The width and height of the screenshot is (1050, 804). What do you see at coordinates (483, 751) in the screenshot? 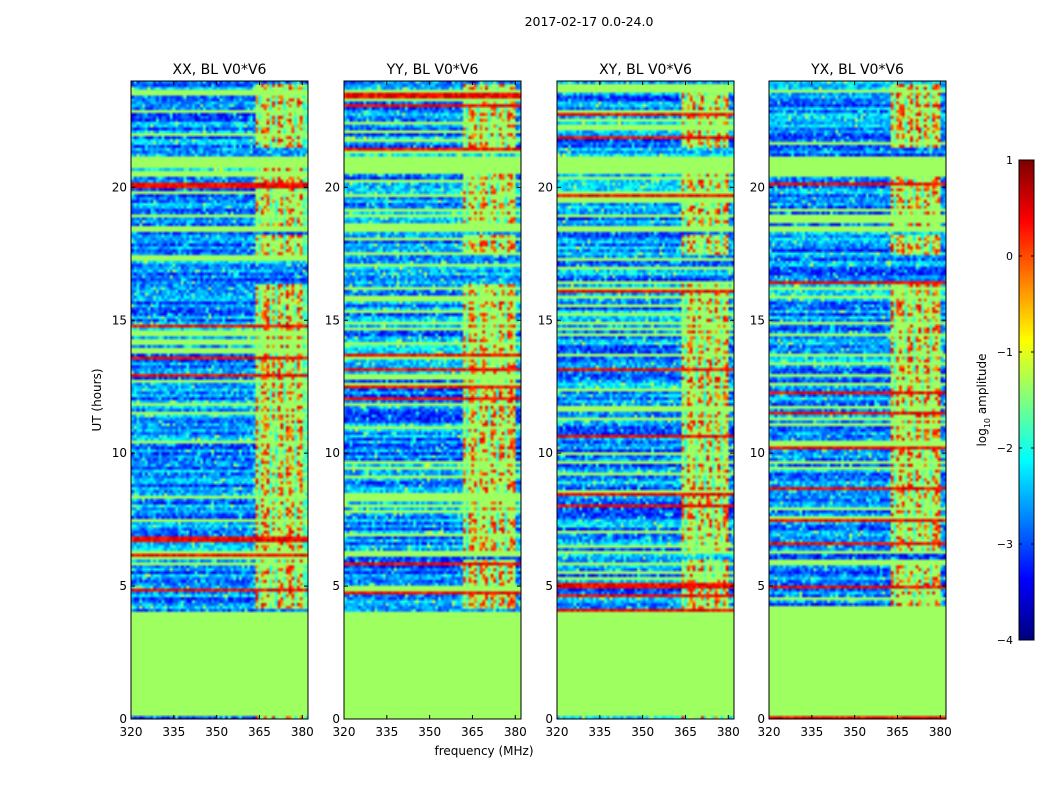
I see `x-axis-label: frequency (MHz)` at bounding box center [483, 751].